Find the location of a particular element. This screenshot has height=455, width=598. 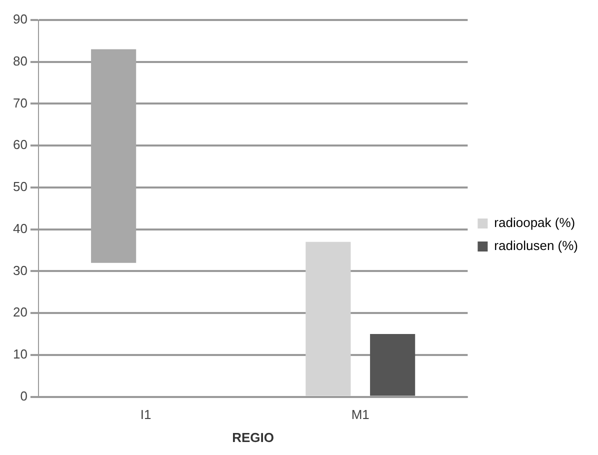

y-tick-label: 90 is located at coordinates (20, 19).